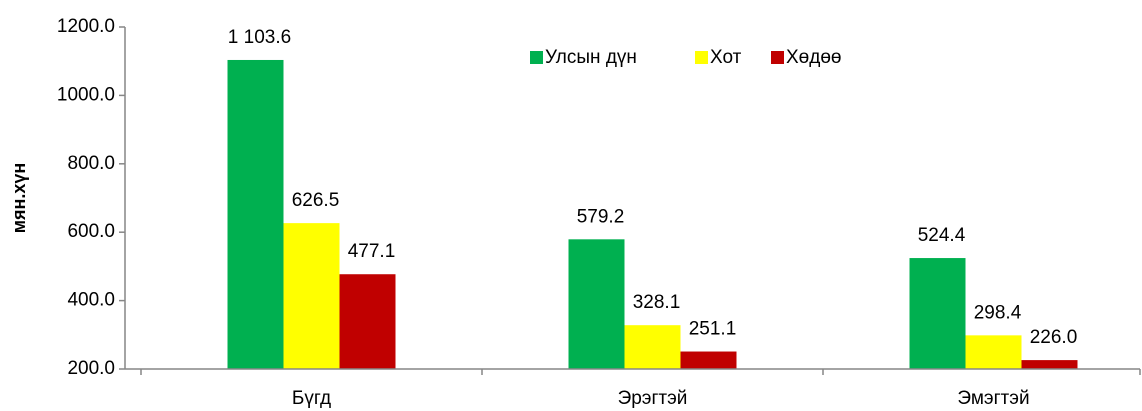  What do you see at coordinates (91, 300) in the screenshot?
I see `y-tick-label: 400.0` at bounding box center [91, 300].